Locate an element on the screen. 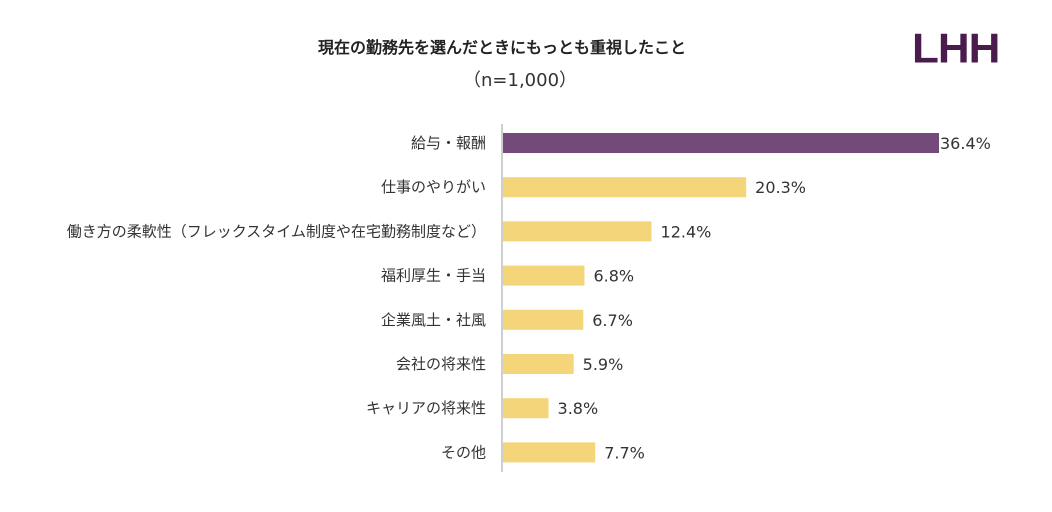 The image size is (1052, 512). category-label: 仕事のやりがい is located at coordinates (433, 187).